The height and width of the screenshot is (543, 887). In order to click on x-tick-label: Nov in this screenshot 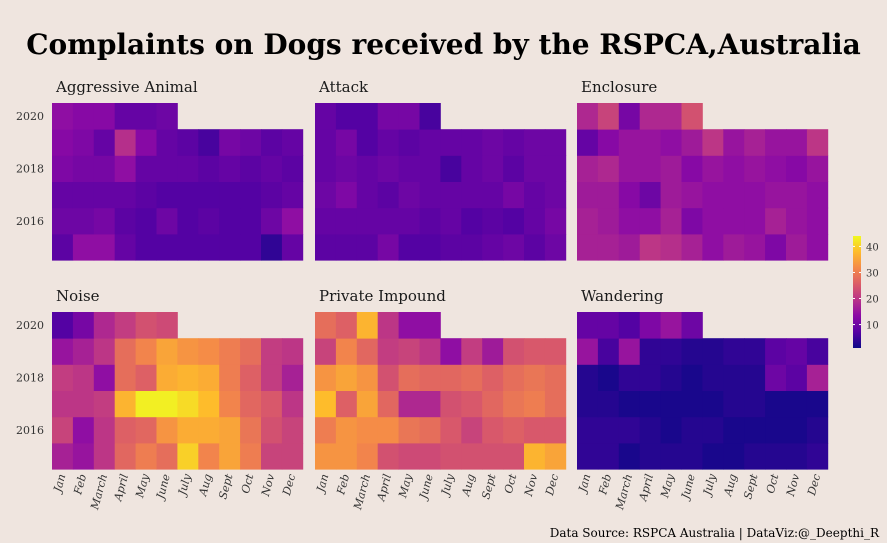, I will do `click(793, 485)`.